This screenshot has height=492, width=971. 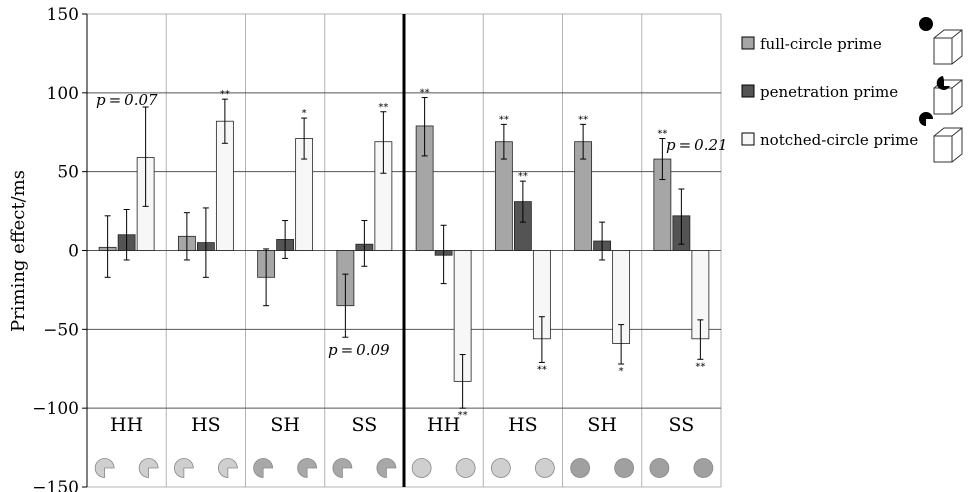 What do you see at coordinates (63, 94) in the screenshot?
I see `y-tick-label: 100` at bounding box center [63, 94].